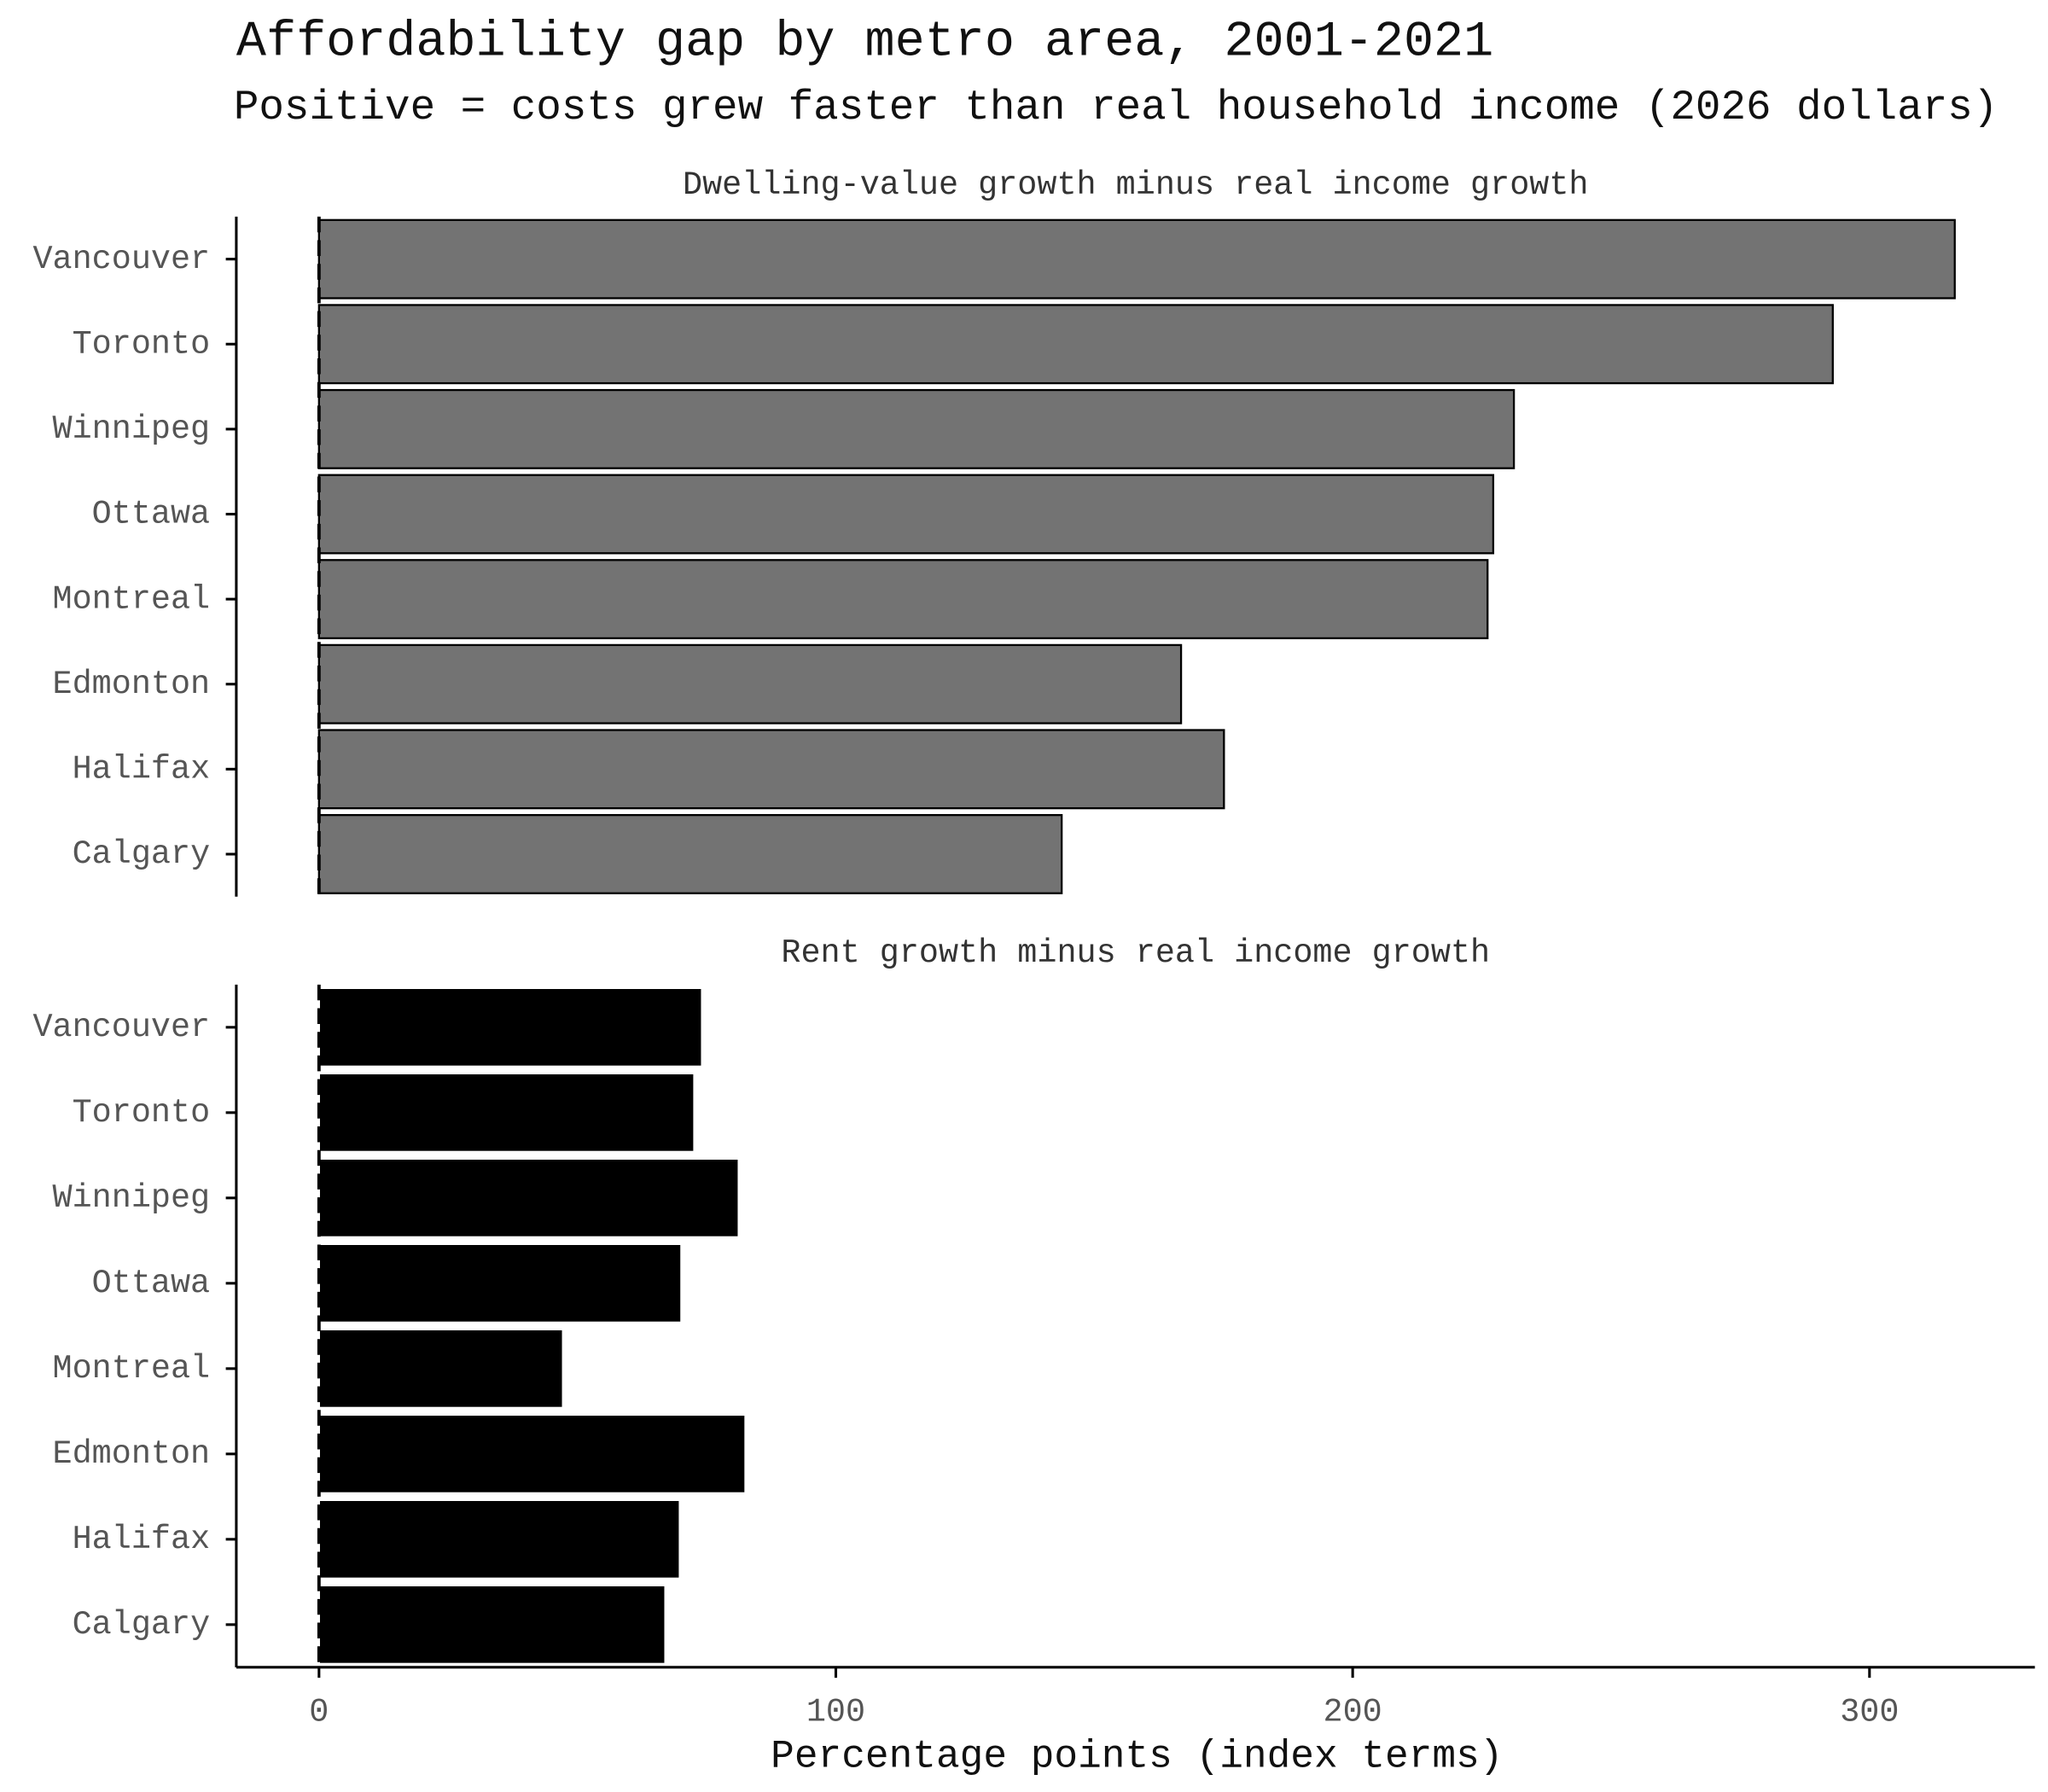  What do you see at coordinates (1353, 1712) in the screenshot?
I see `x-tick-label: 200` at bounding box center [1353, 1712].